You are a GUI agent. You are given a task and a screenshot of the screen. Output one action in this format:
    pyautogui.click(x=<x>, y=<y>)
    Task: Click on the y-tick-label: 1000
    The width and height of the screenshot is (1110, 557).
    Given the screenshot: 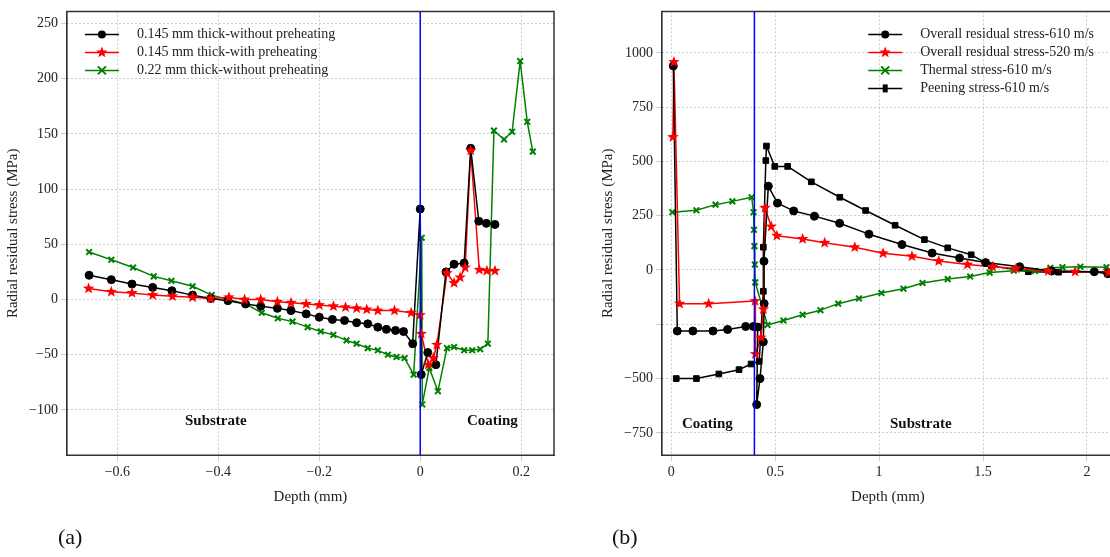 What is the action you would take?
    pyautogui.click(x=638, y=52)
    